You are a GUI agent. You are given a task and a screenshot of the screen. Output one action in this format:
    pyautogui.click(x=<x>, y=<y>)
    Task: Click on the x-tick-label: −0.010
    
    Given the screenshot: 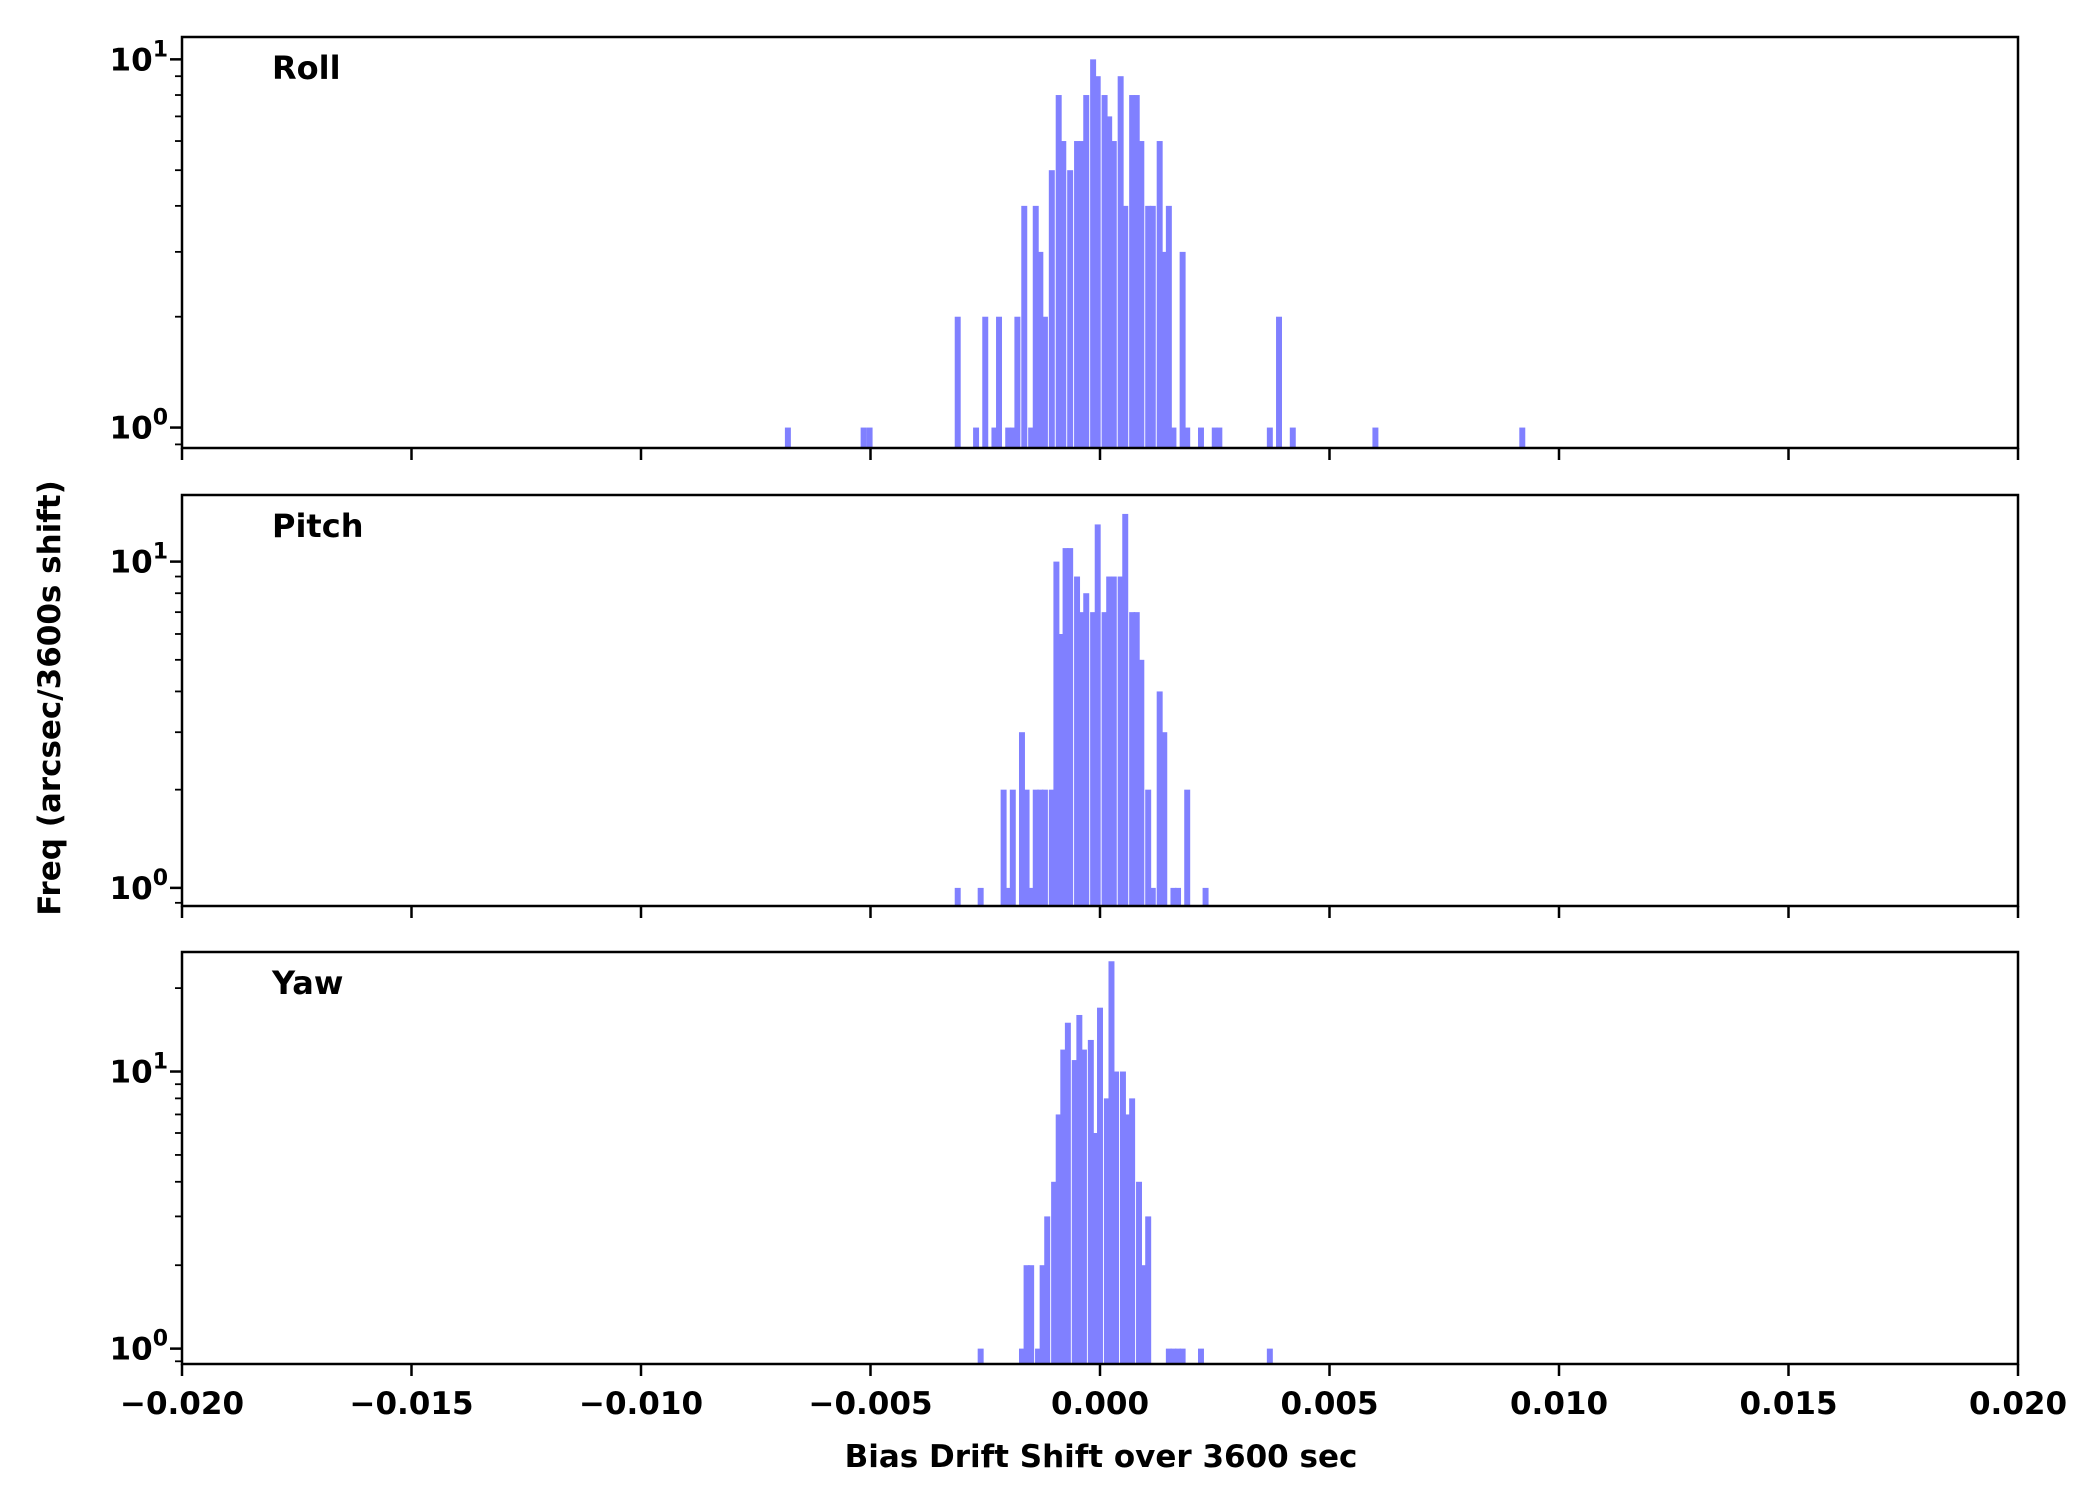 What is the action you would take?
    pyautogui.click(x=641, y=1404)
    